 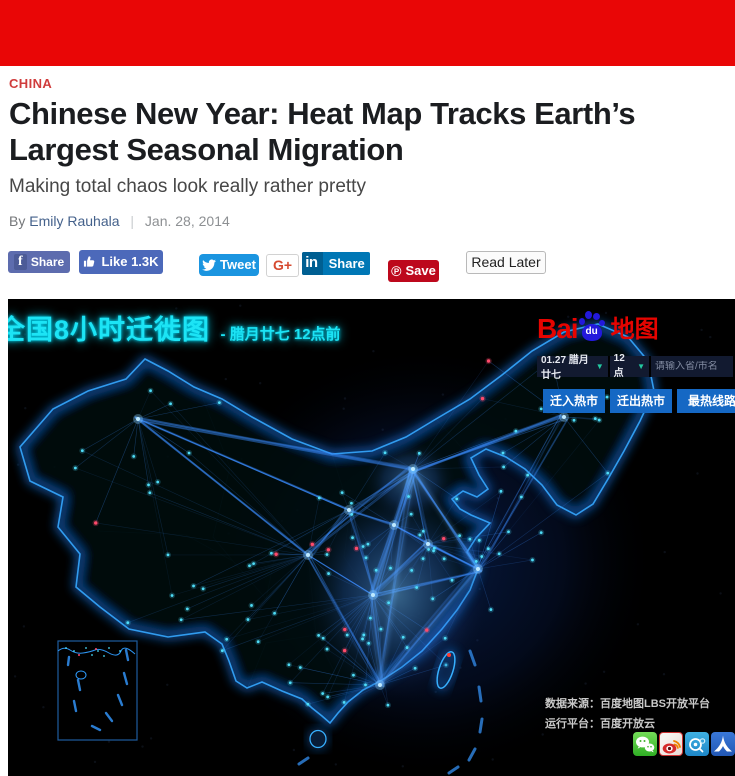 I want to click on baidu-maps-logo: Bai du 地图, so click(x=598, y=325).